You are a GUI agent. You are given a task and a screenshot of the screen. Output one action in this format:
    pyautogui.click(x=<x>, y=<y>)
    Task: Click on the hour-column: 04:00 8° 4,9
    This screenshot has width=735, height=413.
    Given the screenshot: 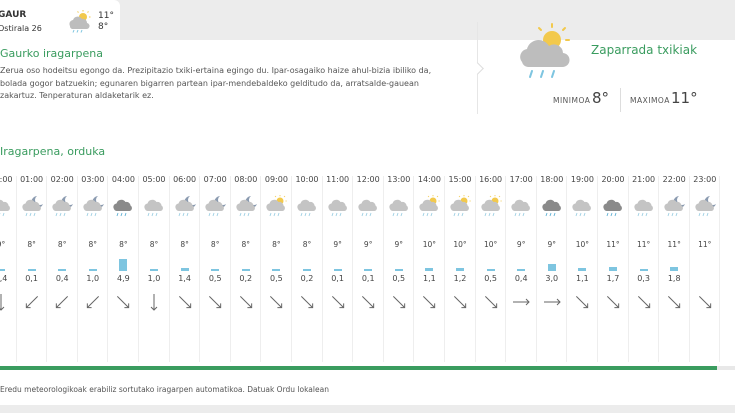 What is the action you would take?
    pyautogui.click(x=123, y=270)
    